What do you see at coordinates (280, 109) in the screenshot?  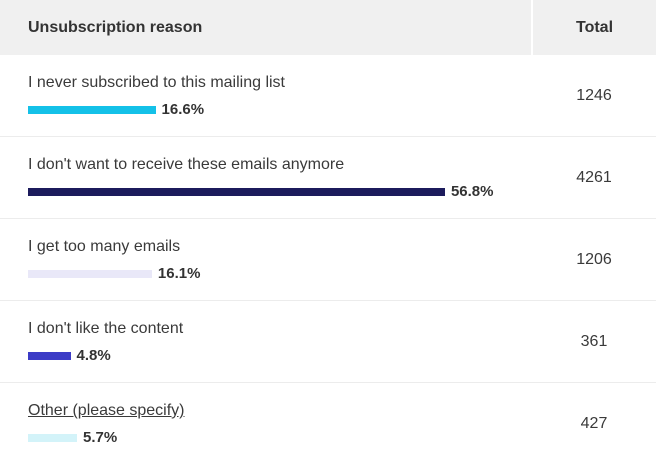 I see `percent-bar-line: 16.6%` at bounding box center [280, 109].